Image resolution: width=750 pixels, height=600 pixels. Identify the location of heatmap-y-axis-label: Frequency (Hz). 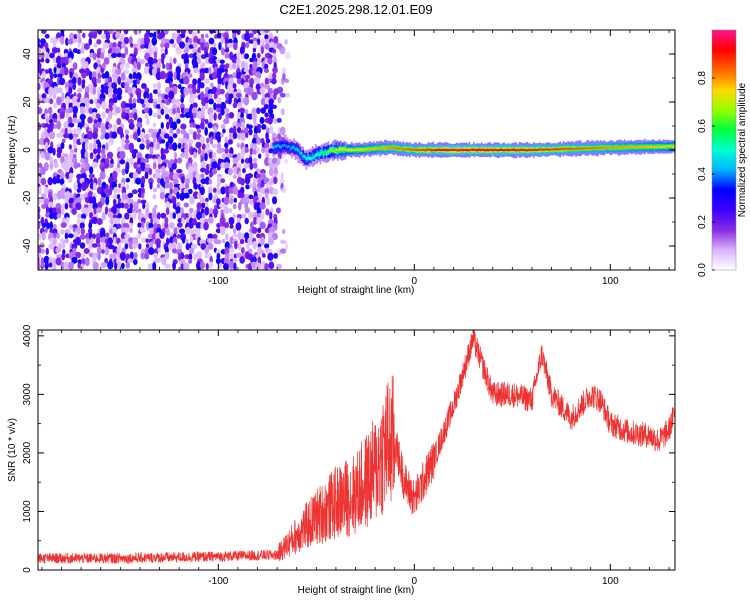
(12, 150).